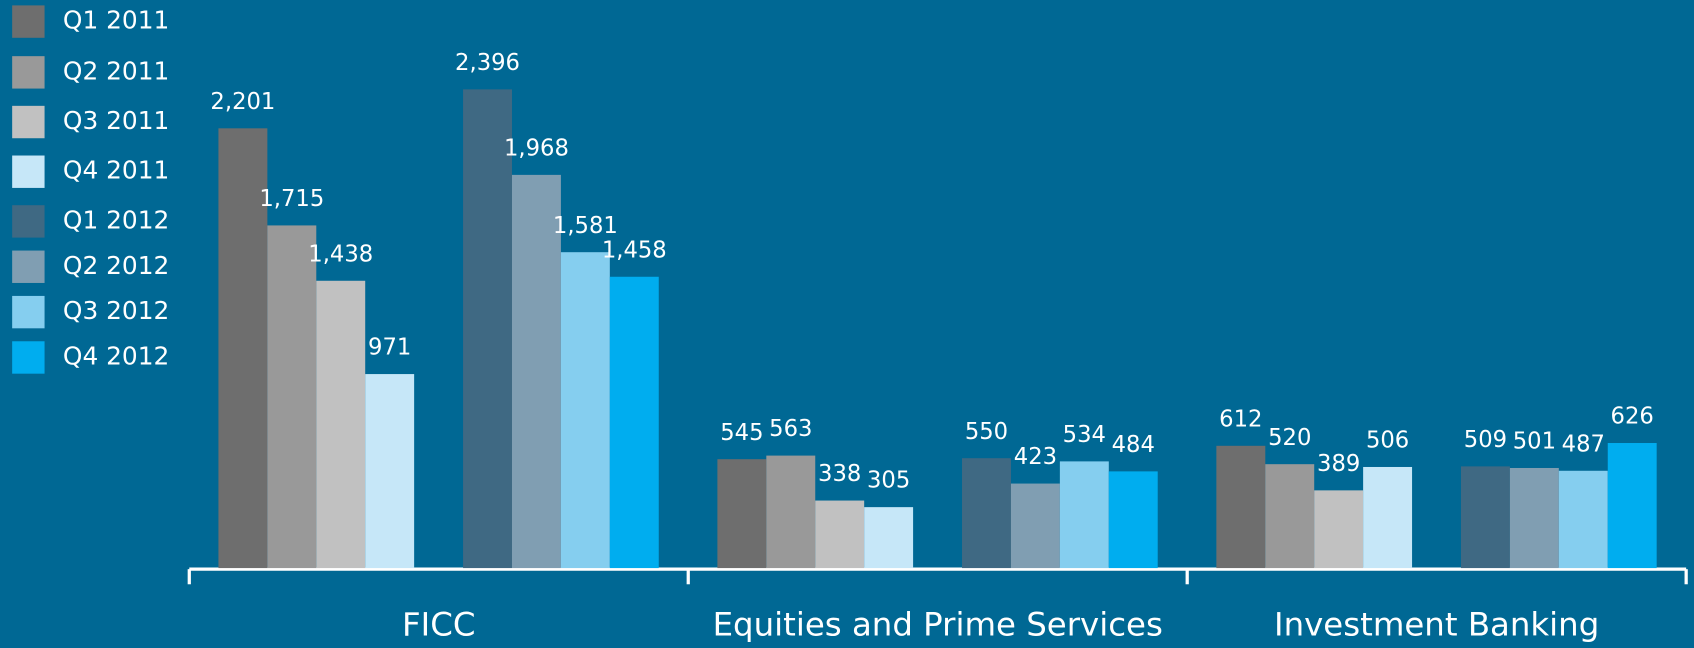  I want to click on legend-label: Q3 2012, so click(116, 310).